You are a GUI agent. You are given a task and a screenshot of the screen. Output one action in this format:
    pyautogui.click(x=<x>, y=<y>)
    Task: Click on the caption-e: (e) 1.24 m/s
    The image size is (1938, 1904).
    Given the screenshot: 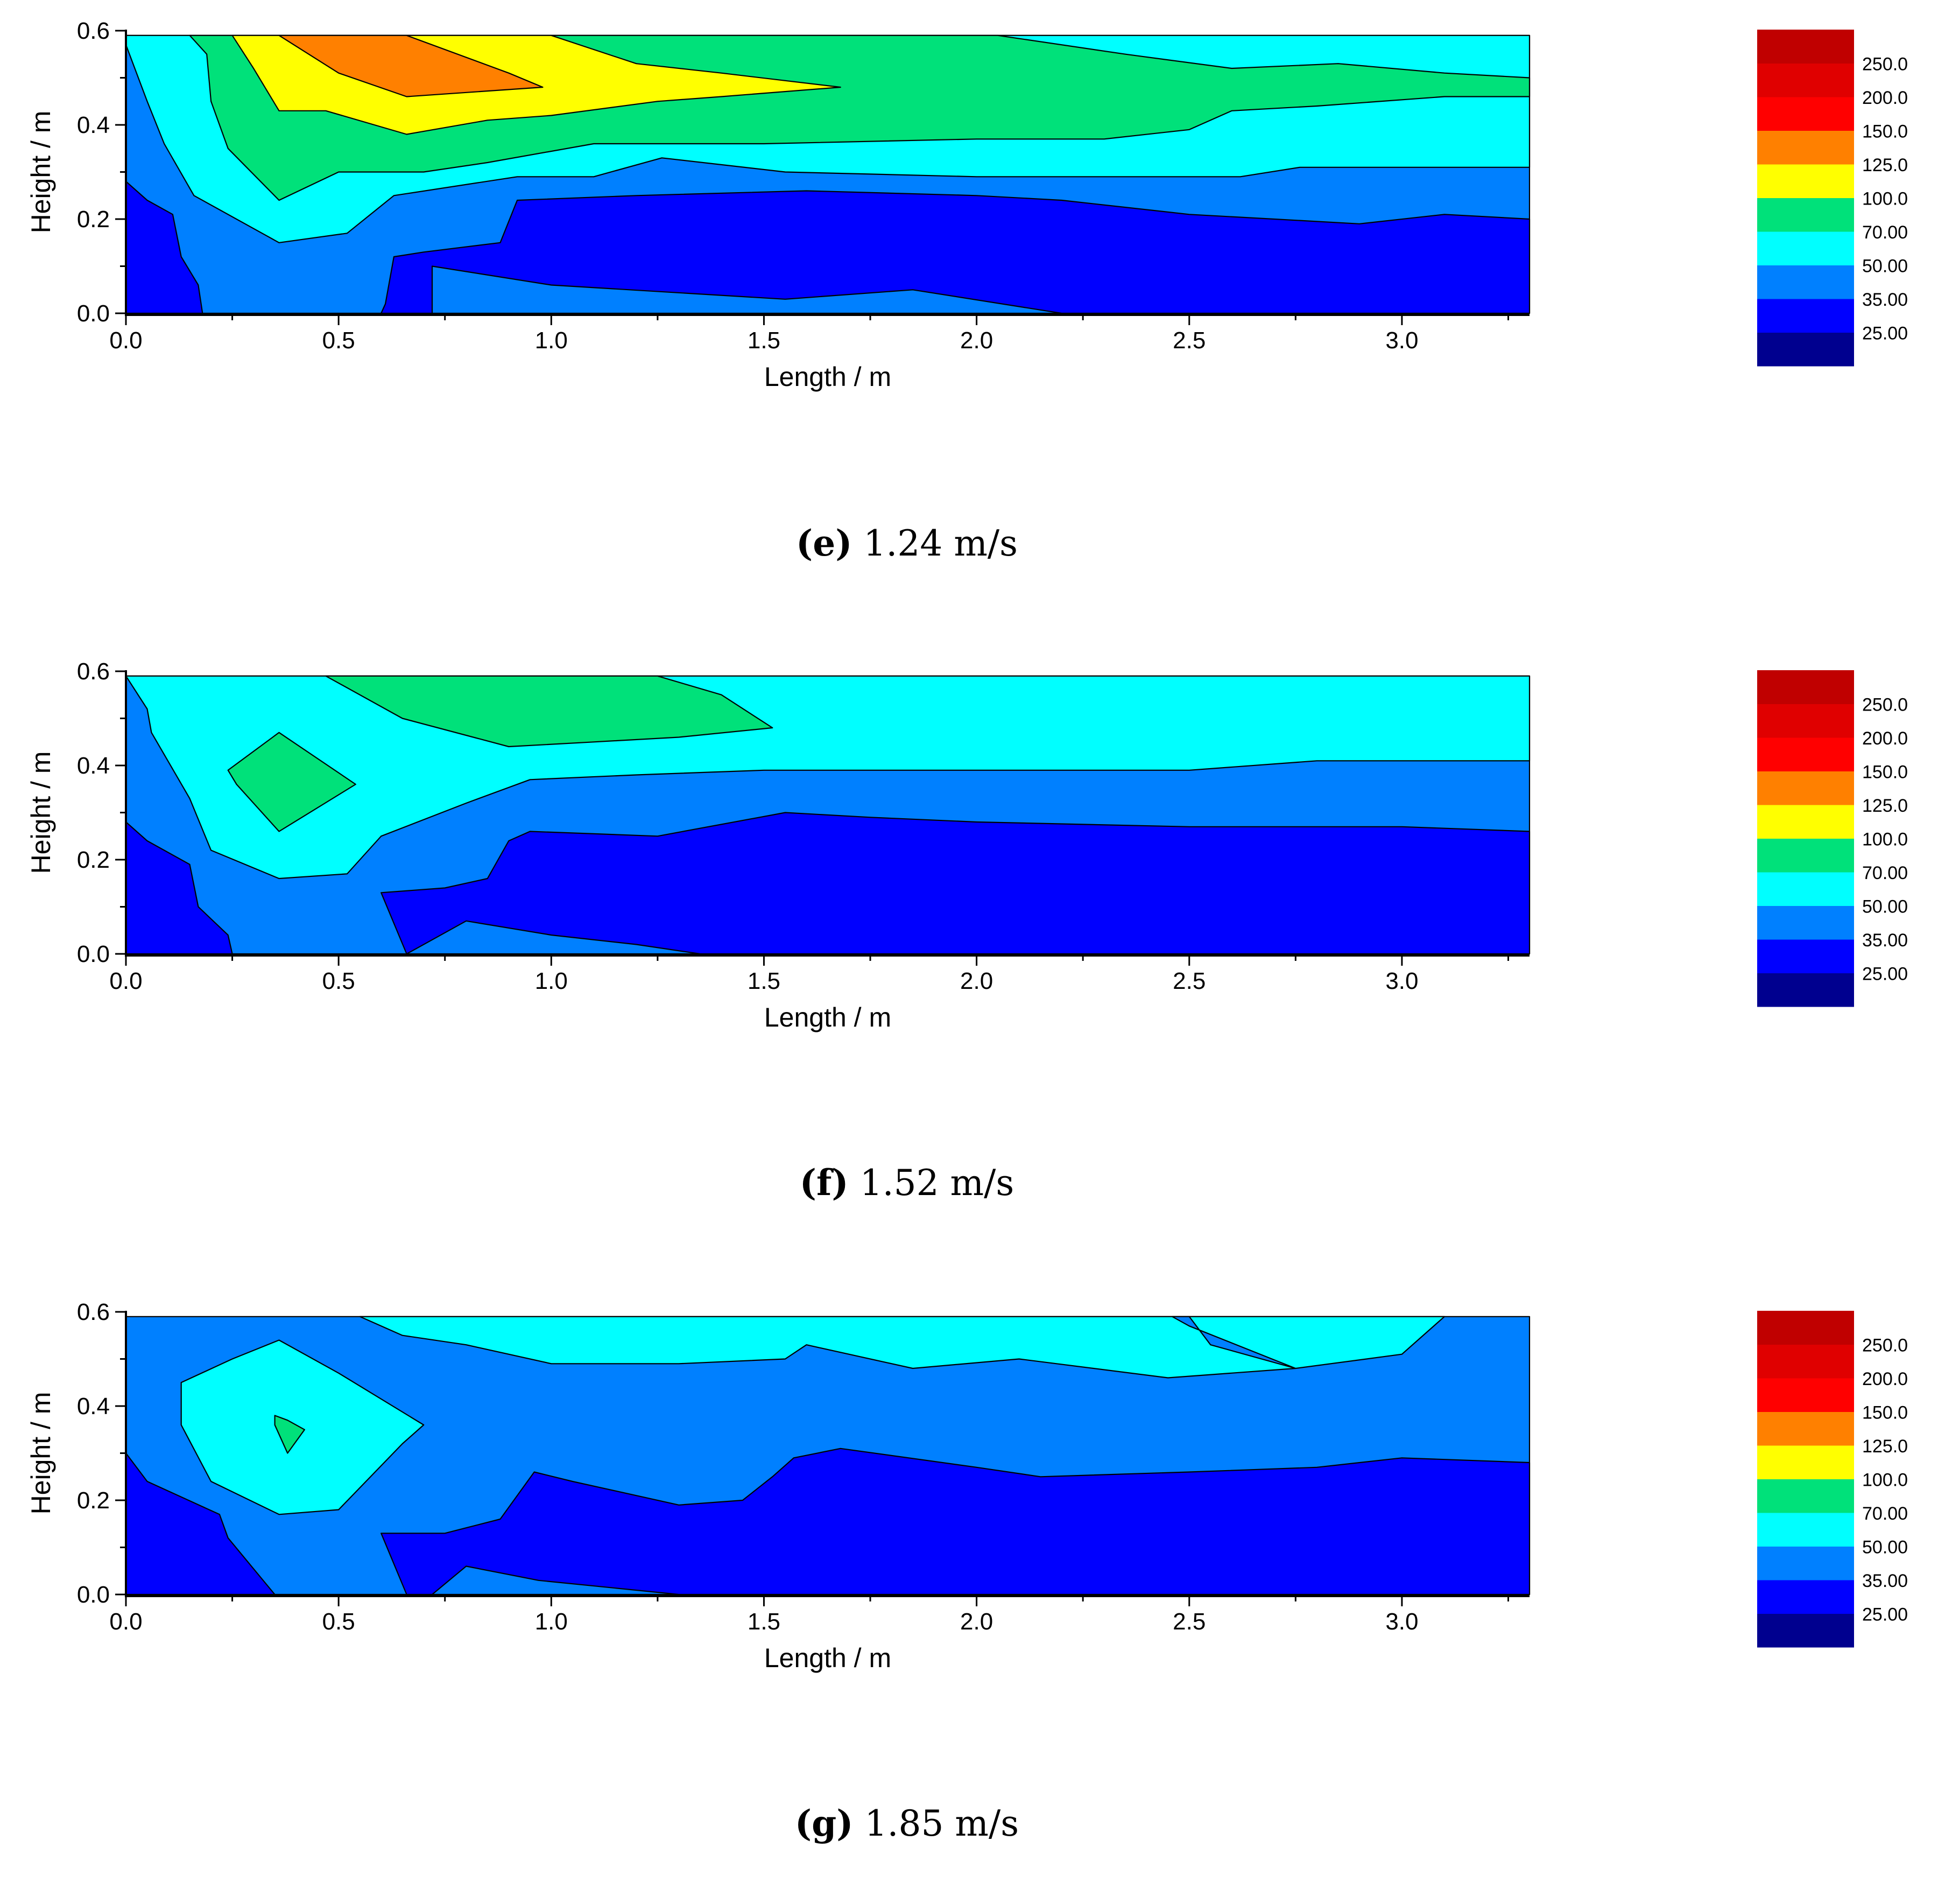 What is the action you would take?
    pyautogui.click(x=906, y=543)
    